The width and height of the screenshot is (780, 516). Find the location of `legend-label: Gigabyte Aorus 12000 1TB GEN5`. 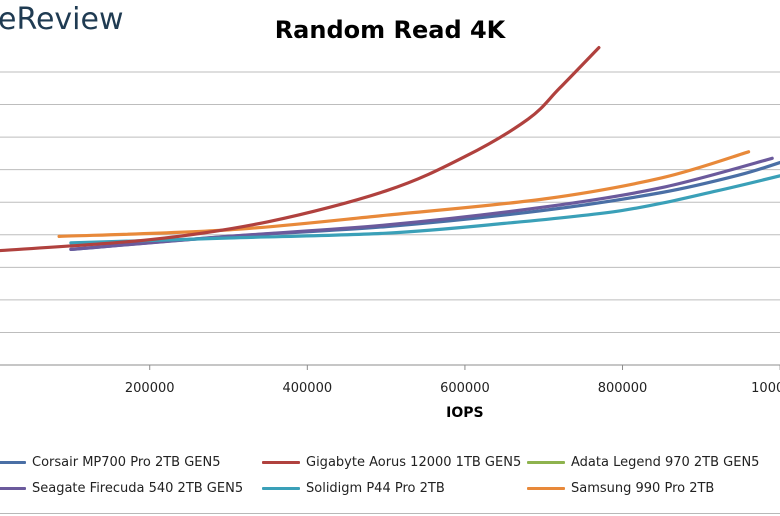

legend-label: Gigabyte Aorus 12000 1TB GEN5 is located at coordinates (414, 462).